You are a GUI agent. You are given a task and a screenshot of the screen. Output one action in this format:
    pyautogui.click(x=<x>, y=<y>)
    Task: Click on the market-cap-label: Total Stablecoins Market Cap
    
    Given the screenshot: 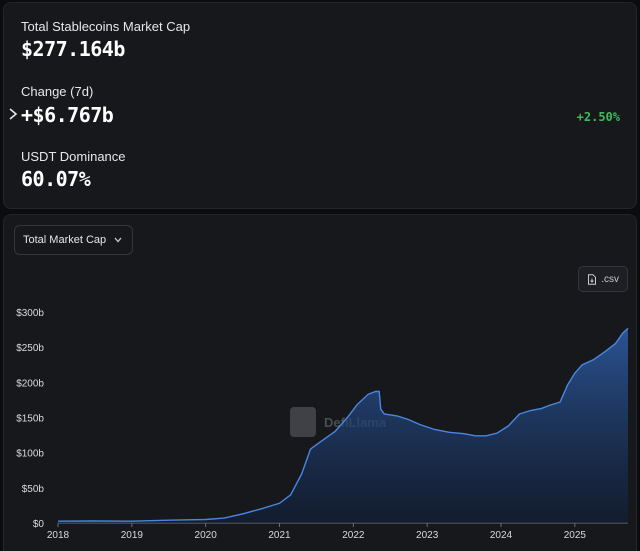 What is the action you would take?
    pyautogui.click(x=106, y=26)
    